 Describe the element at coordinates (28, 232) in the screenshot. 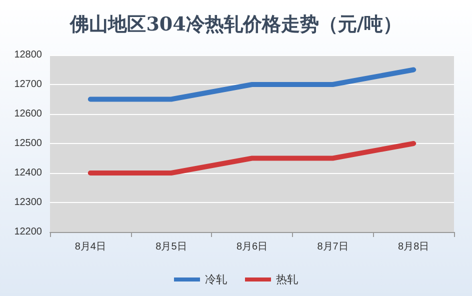

I see `y-tick-label: 12200` at that location.